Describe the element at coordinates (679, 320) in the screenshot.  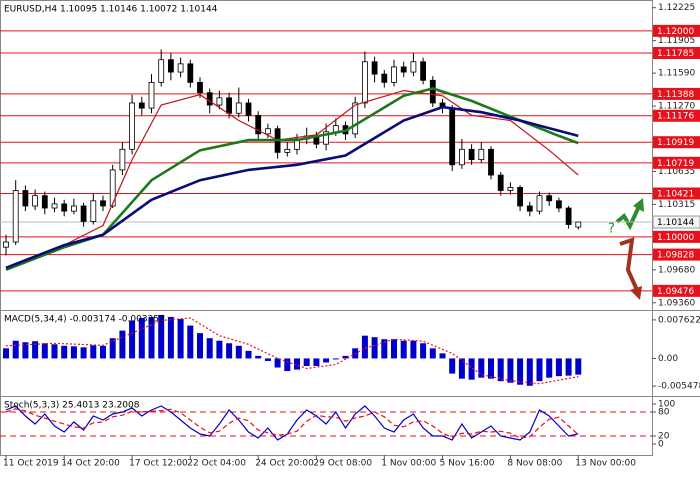
I see `y-tick-label: 0.007622` at that location.